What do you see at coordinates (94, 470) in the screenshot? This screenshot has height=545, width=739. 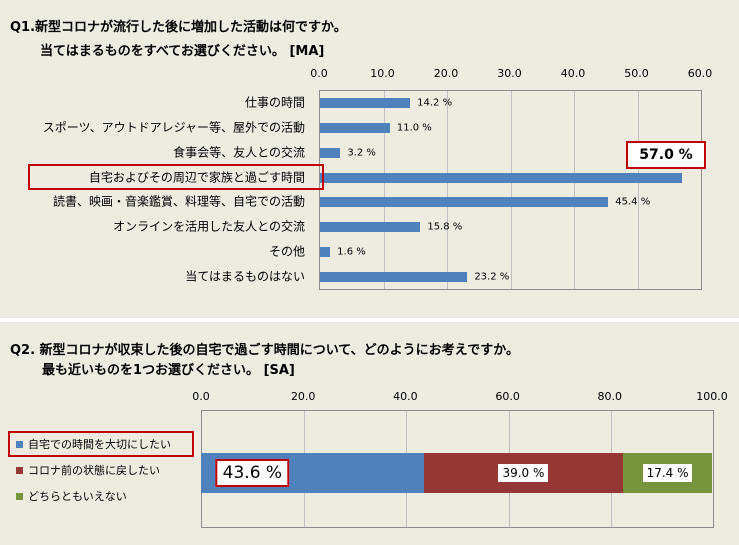 I see `chart2-legend-label: コロナ前の状態に戻したい` at bounding box center [94, 470].